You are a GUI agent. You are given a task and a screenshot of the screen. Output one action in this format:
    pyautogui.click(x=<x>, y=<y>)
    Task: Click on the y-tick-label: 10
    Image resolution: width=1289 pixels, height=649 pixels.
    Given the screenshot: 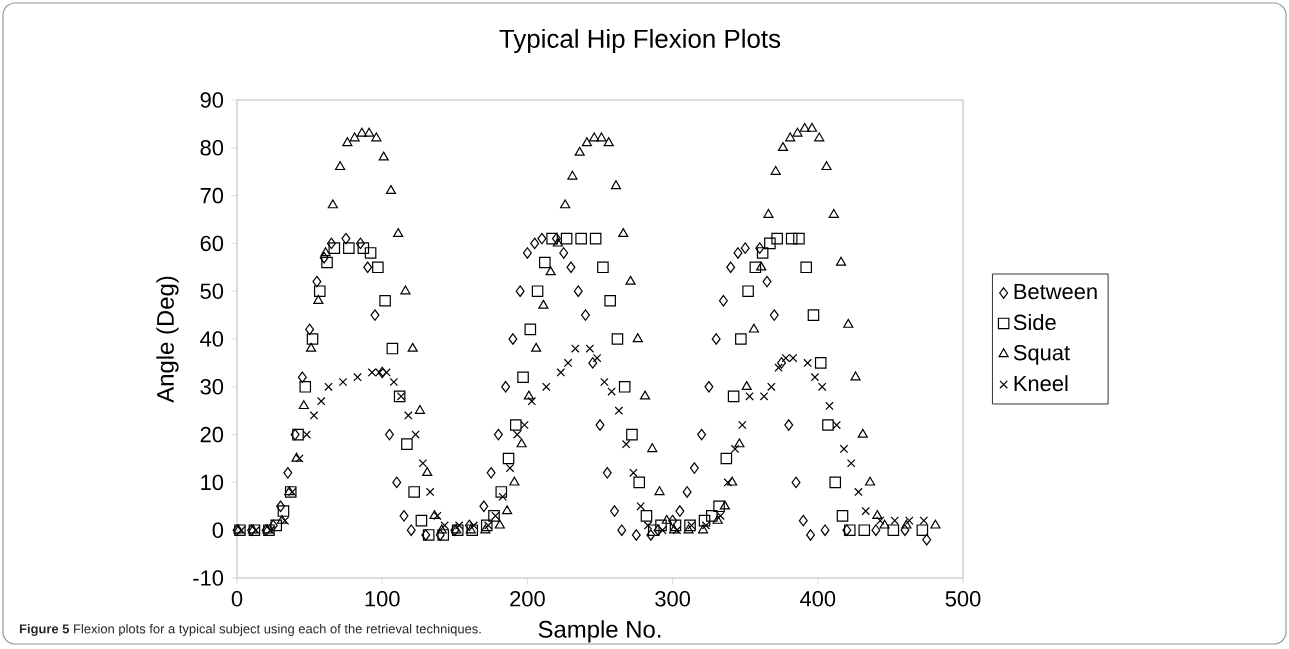 What is the action you would take?
    pyautogui.click(x=212, y=482)
    